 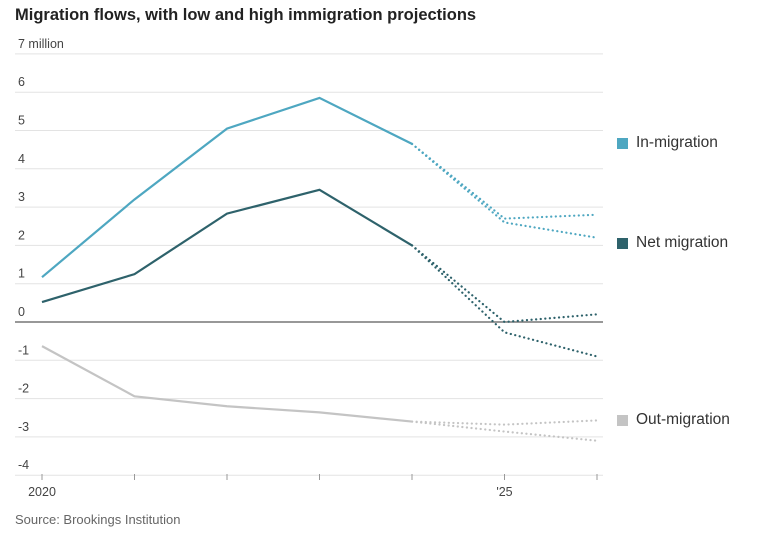 What do you see at coordinates (677, 142) in the screenshot?
I see `legend-label: In-migration` at bounding box center [677, 142].